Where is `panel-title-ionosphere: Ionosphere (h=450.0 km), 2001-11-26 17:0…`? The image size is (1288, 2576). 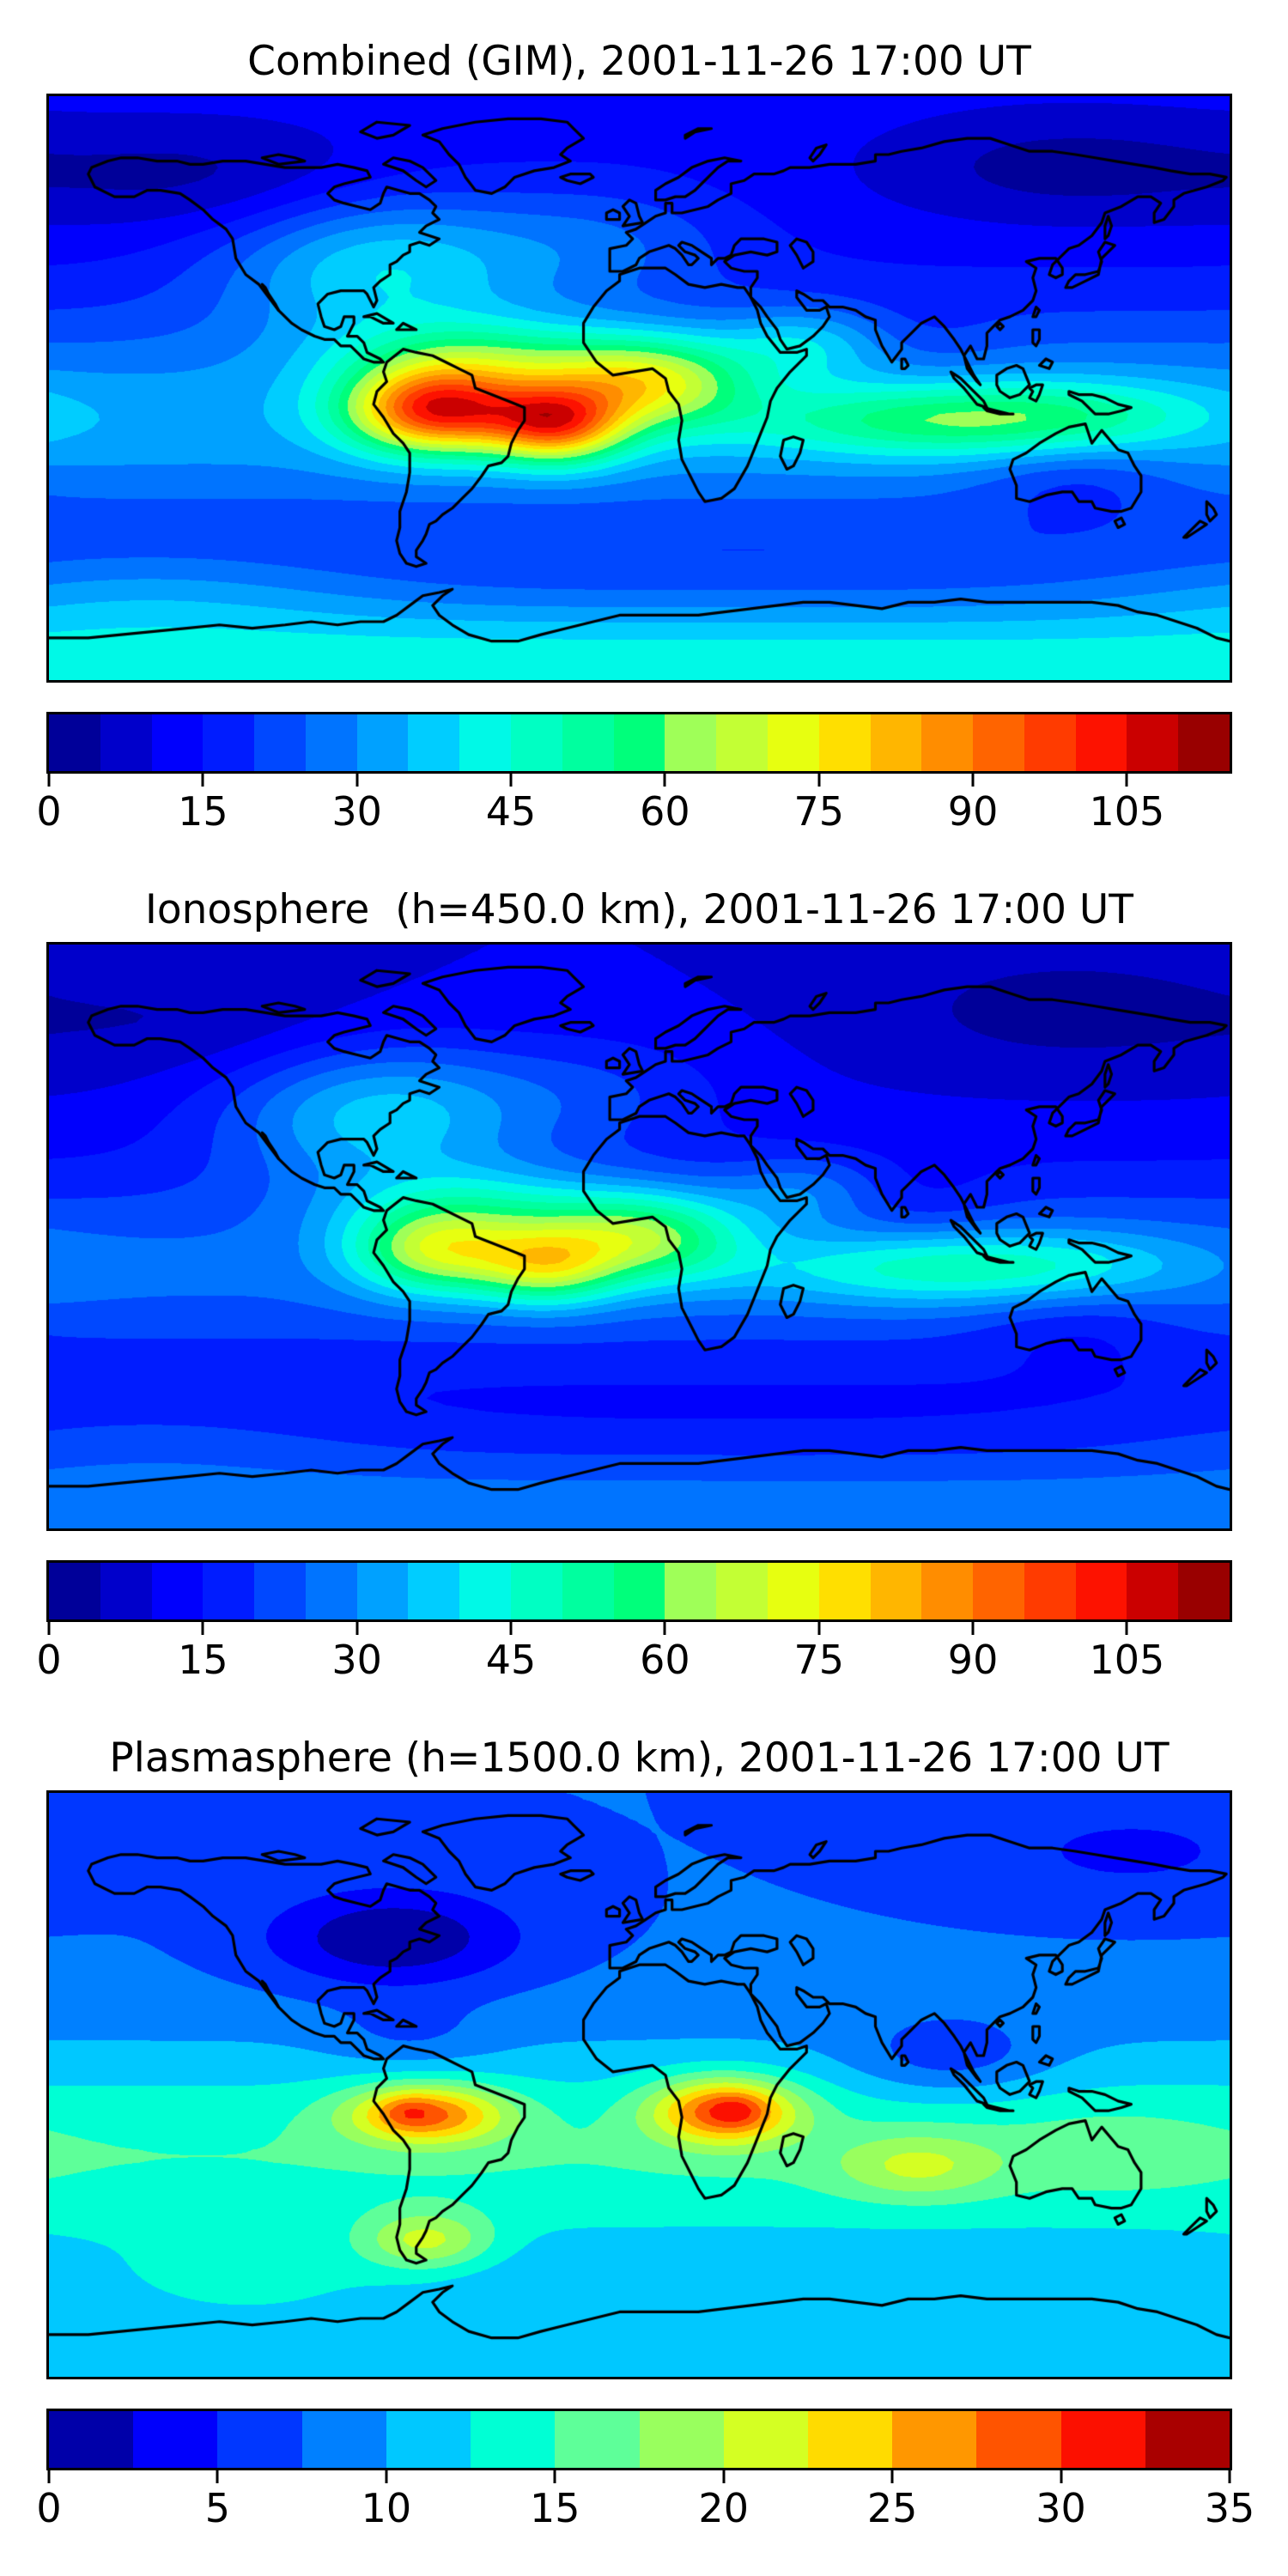
panel-title-ionosphere: Ionosphere (h=450.0 km), 2001-11-26 17:0… is located at coordinates (639, 910).